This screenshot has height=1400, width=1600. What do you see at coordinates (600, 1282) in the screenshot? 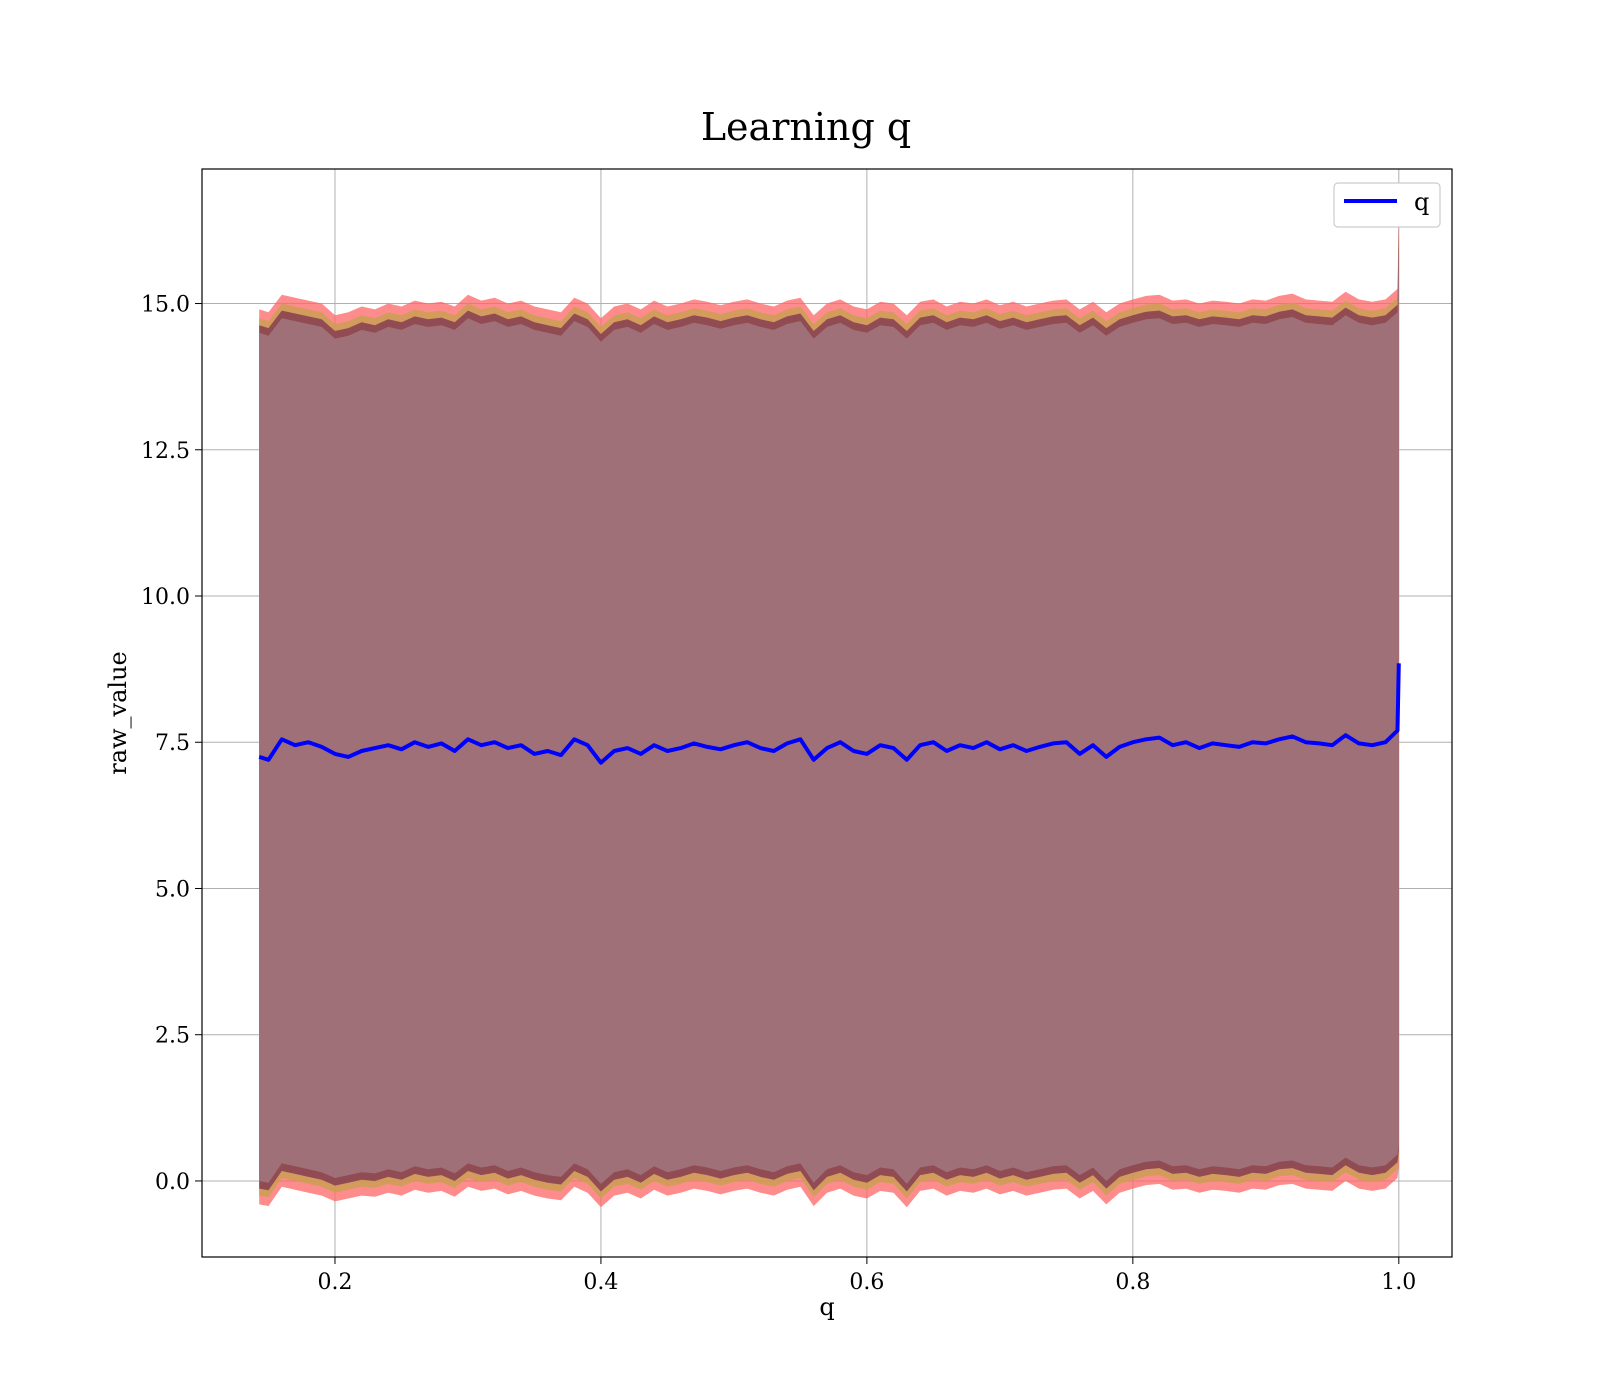
I see `x-tick-label: 0.4` at bounding box center [600, 1282].